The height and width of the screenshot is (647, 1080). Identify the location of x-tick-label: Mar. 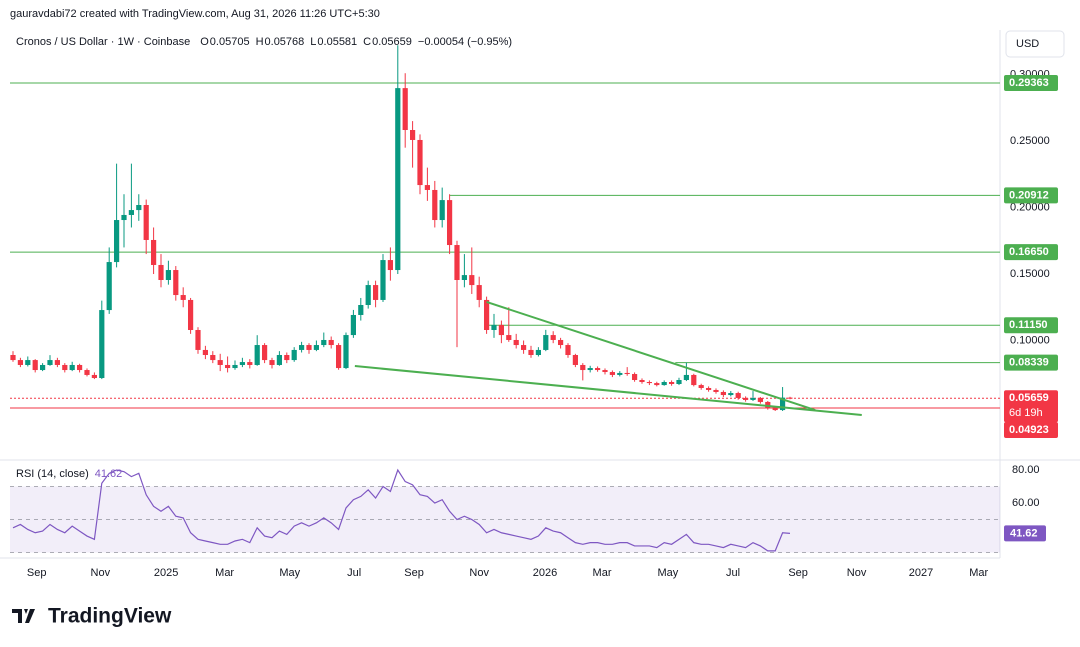
(602, 573).